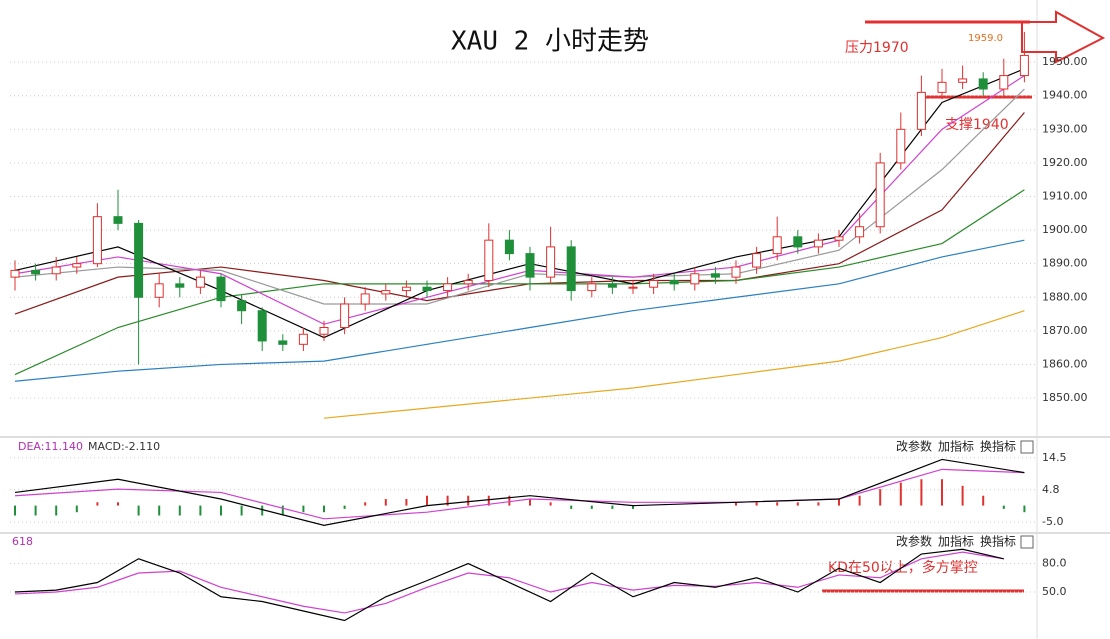  I want to click on arrow-icon, so click(1063, 37).